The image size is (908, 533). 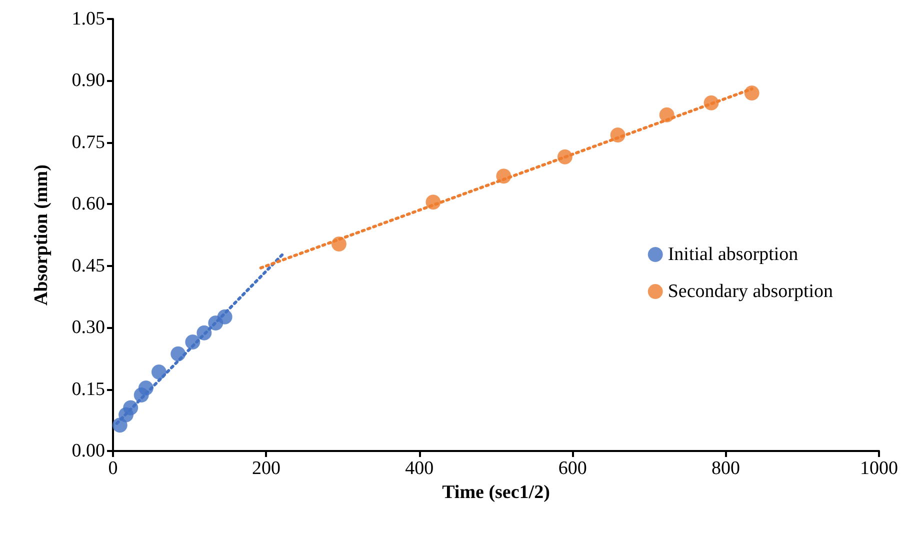 What do you see at coordinates (88, 265) in the screenshot?
I see `y-tick-label: 0.45` at bounding box center [88, 265].